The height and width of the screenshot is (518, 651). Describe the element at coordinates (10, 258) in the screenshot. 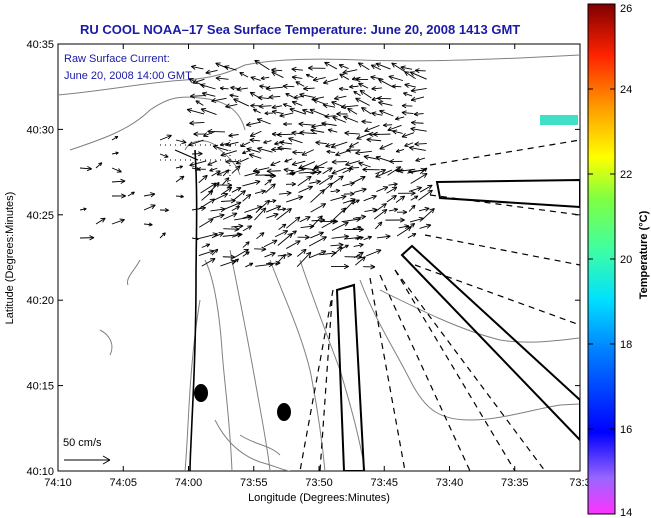

I see `y-axis-label: Latitude (Degrees:Minutes)` at that location.